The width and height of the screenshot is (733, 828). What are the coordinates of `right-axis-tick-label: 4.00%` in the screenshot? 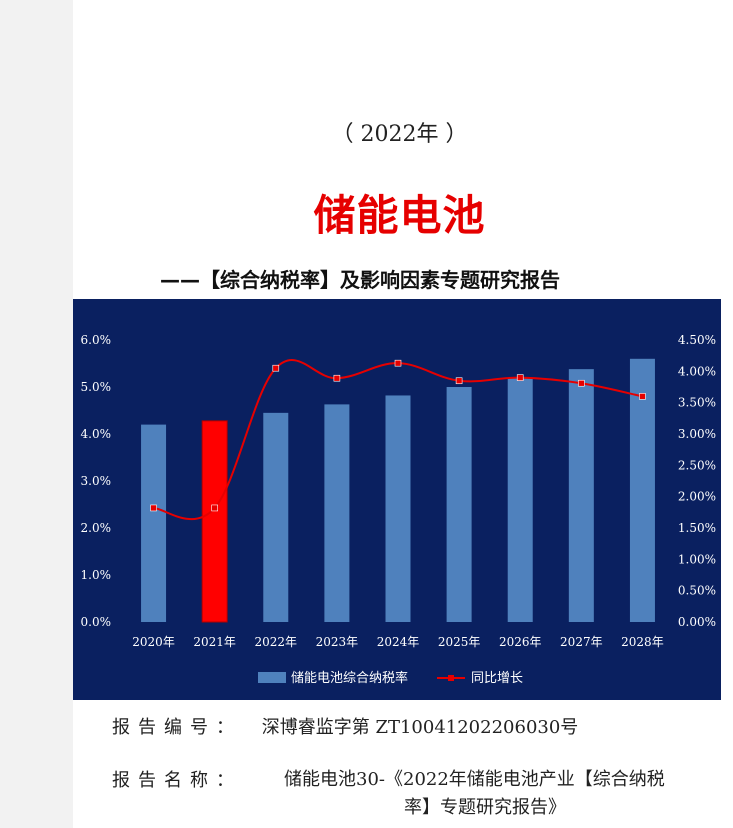 It's located at (697, 371).